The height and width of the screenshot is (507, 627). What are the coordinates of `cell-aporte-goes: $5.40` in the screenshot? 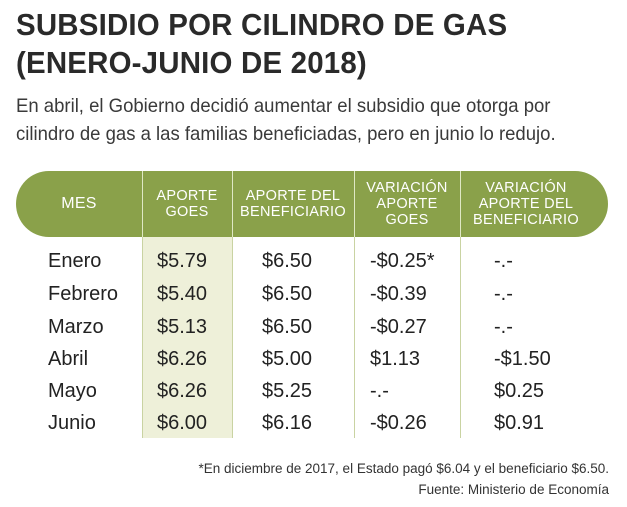 It's located at (182, 294).